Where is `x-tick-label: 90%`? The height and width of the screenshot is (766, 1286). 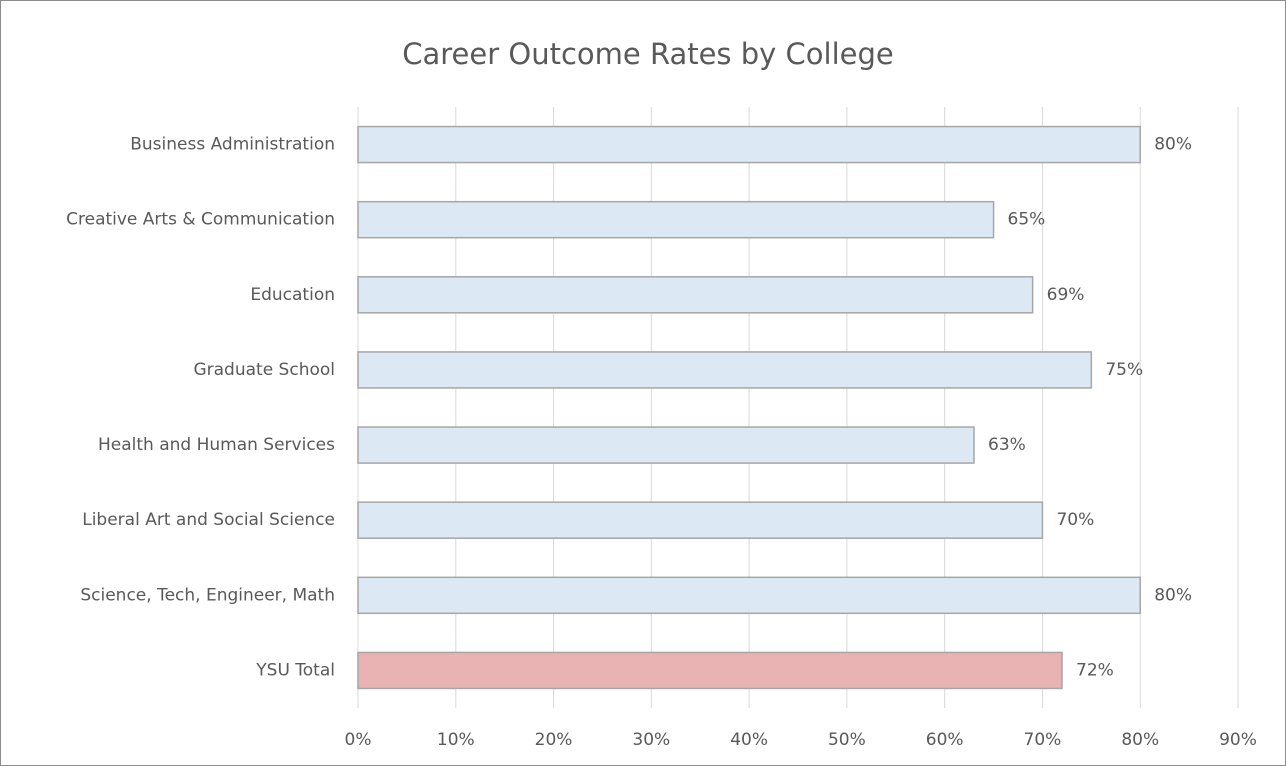
x-tick-label: 90% is located at coordinates (1238, 740).